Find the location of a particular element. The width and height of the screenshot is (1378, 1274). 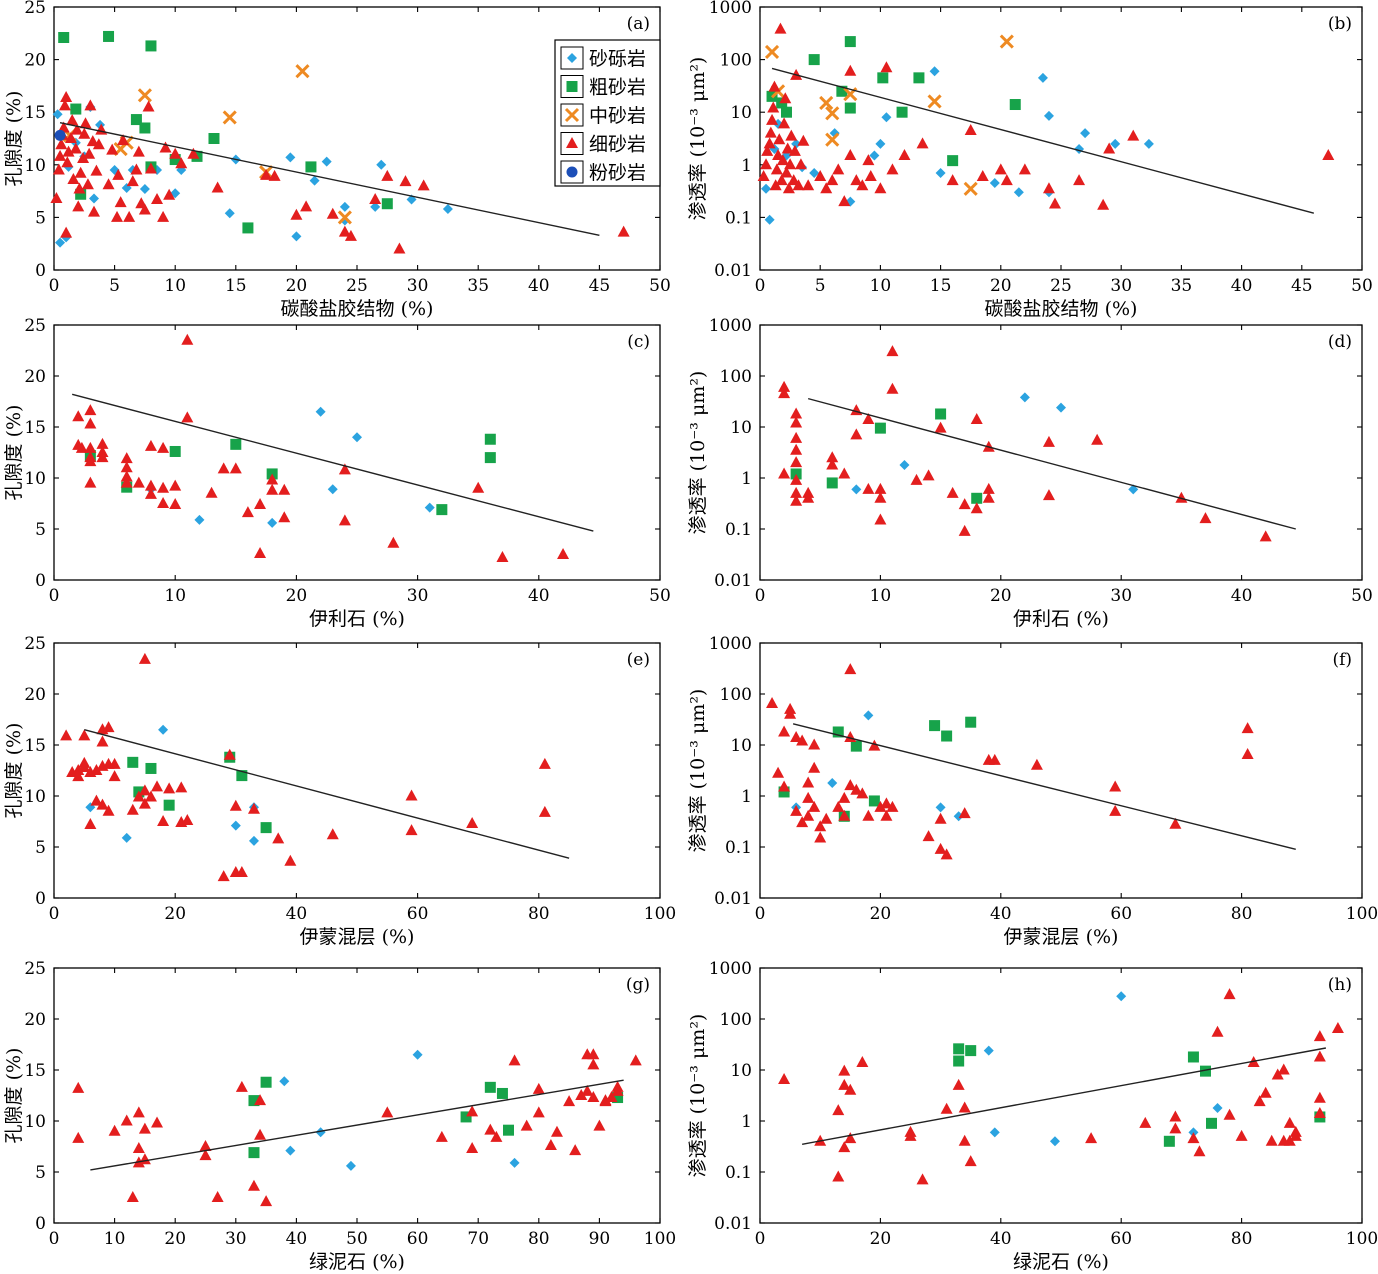

x-axis-label: 绿泥石 (%) is located at coordinates (1061, 1262).